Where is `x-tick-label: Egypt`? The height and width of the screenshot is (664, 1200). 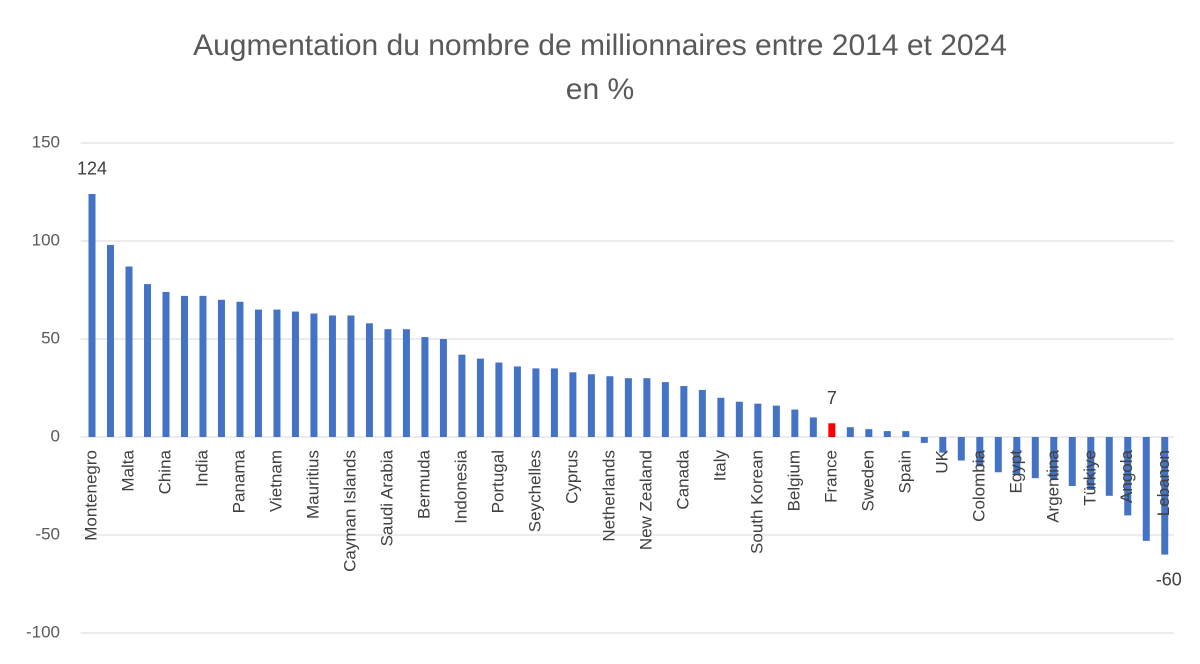
x-tick-label: Egypt is located at coordinates (1015, 472).